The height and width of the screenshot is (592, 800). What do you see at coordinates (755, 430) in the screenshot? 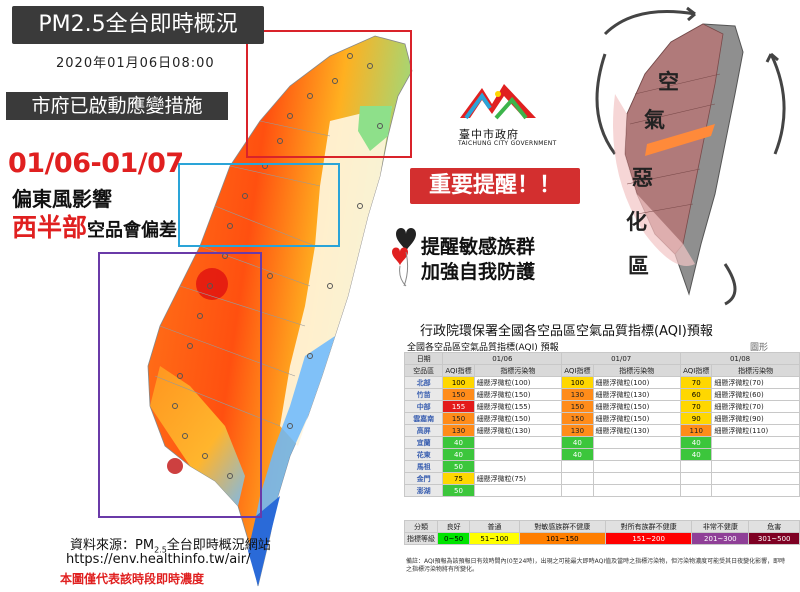
I see `pollutant-cell: 細懸浮微粒(110)` at bounding box center [755, 430].